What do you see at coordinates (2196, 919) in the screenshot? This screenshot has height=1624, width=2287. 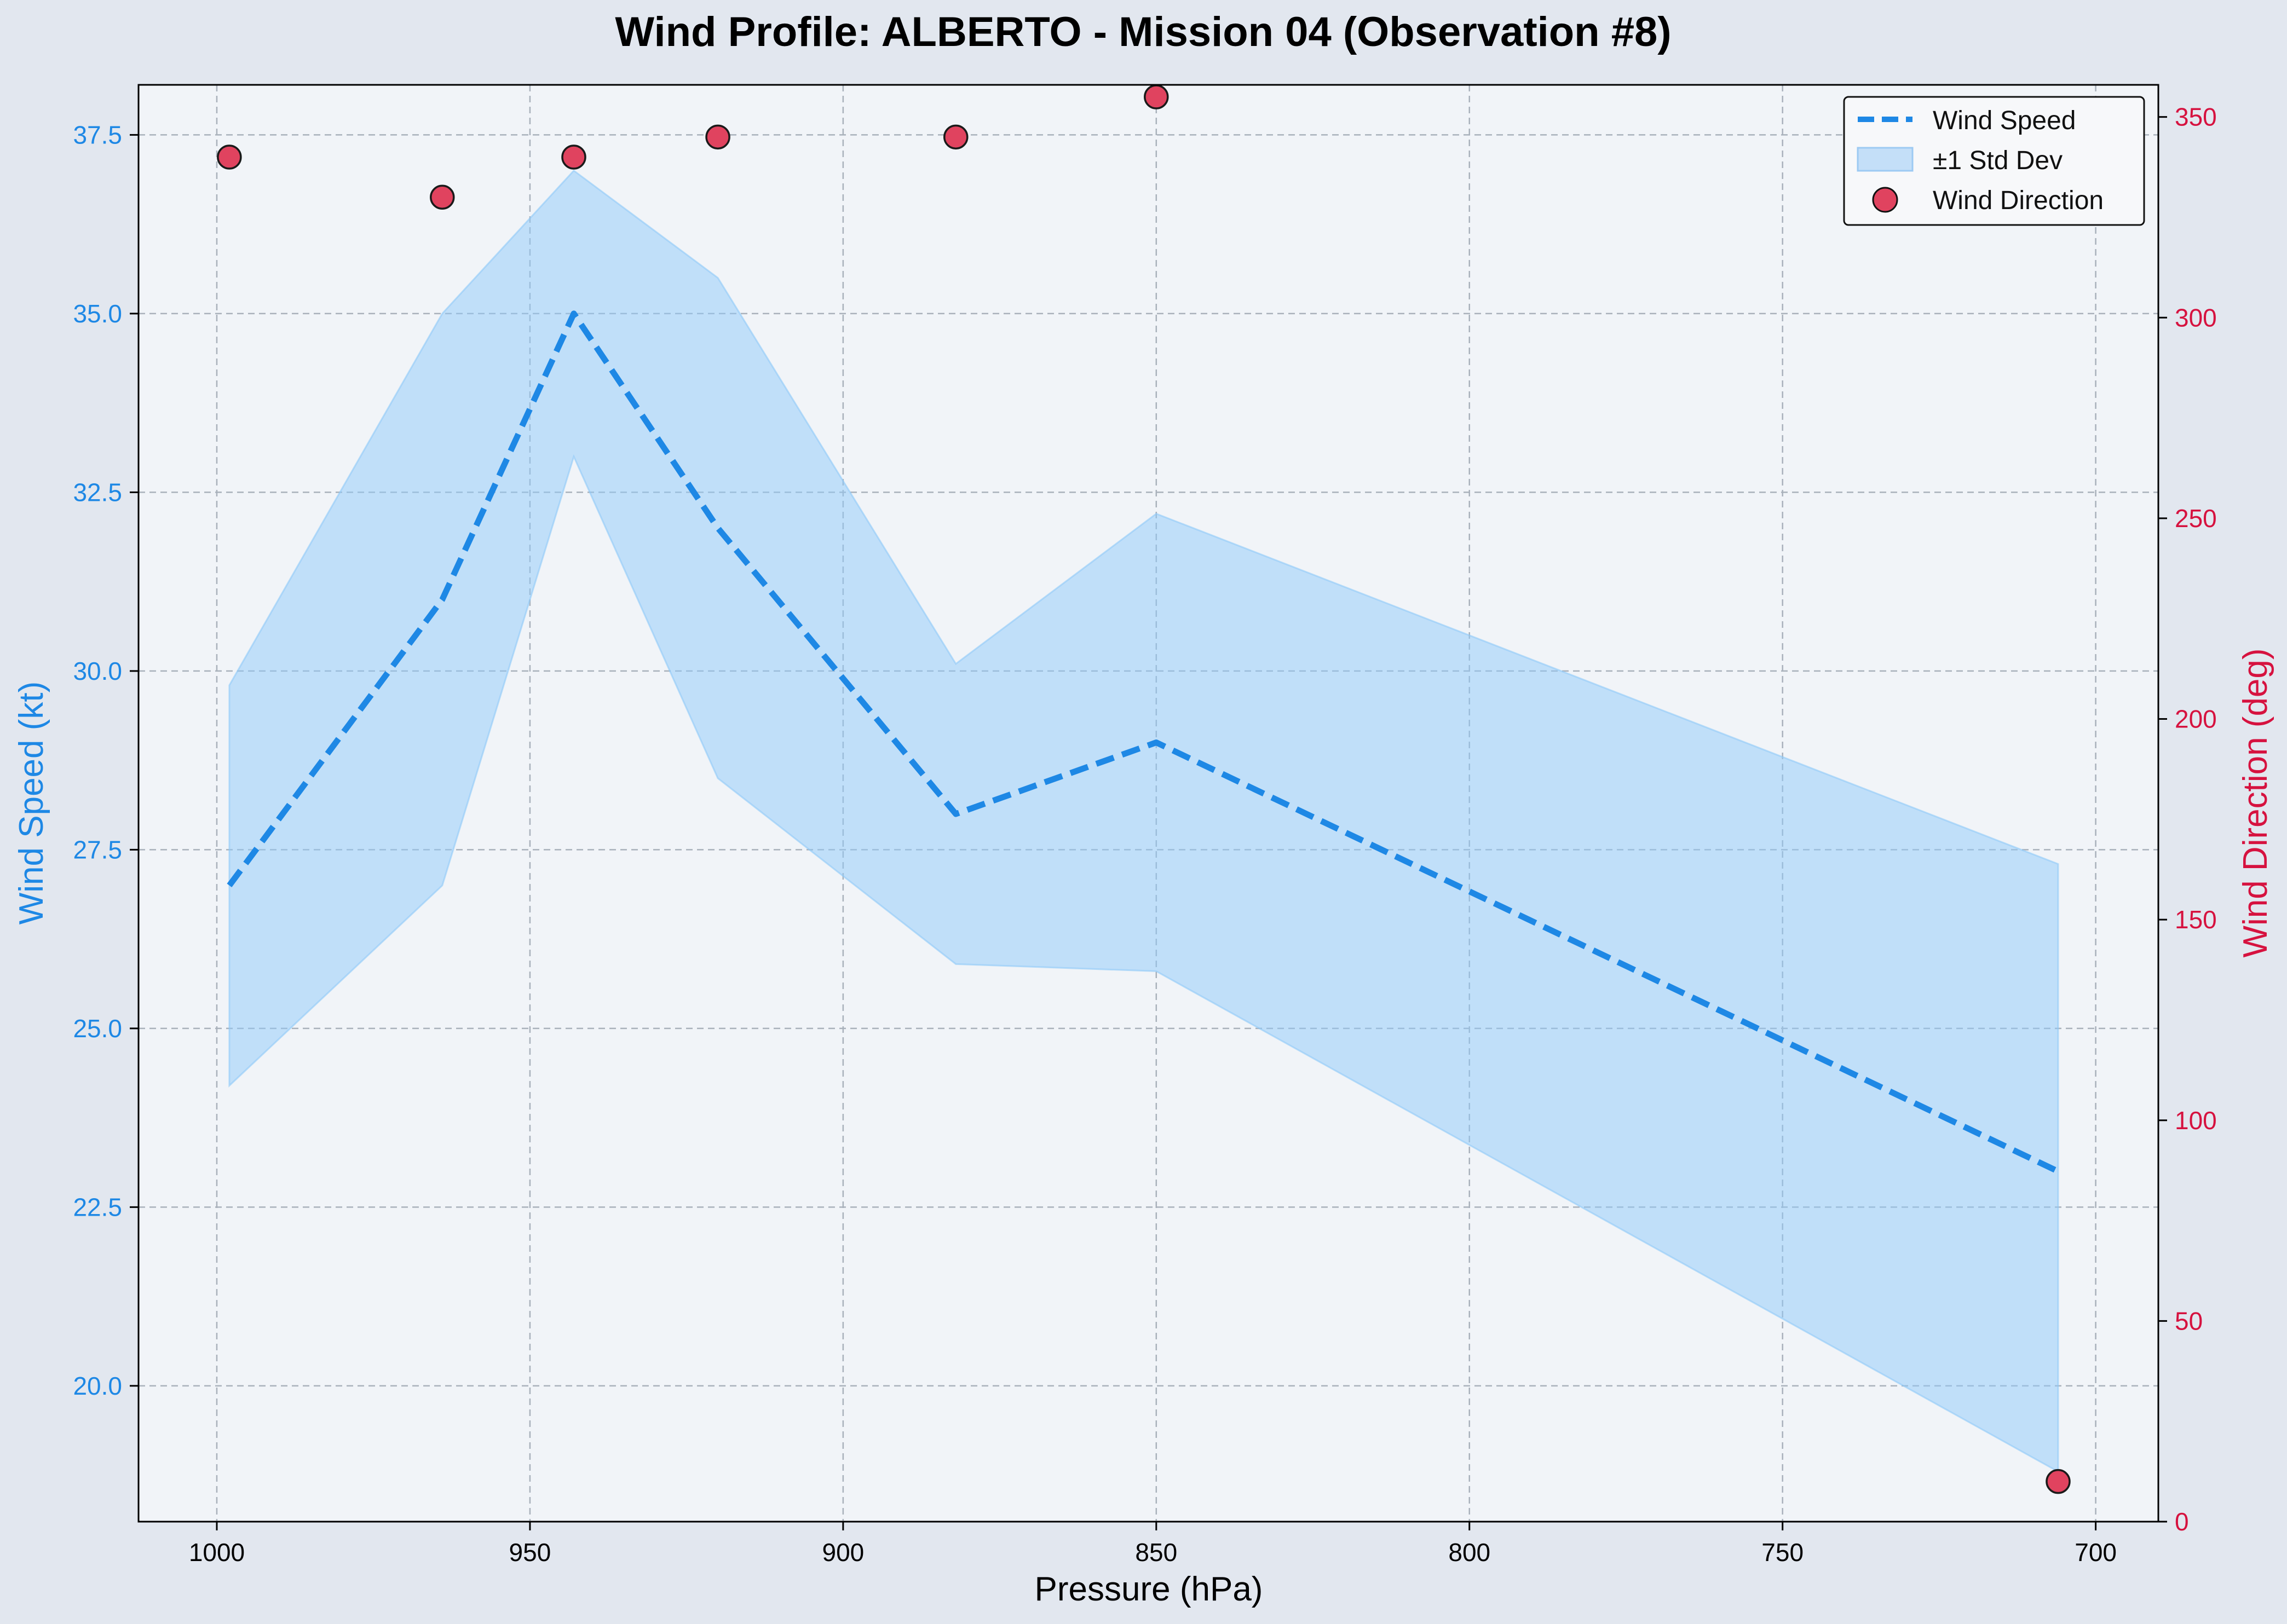 I see `y2-tick-label: 150` at bounding box center [2196, 919].